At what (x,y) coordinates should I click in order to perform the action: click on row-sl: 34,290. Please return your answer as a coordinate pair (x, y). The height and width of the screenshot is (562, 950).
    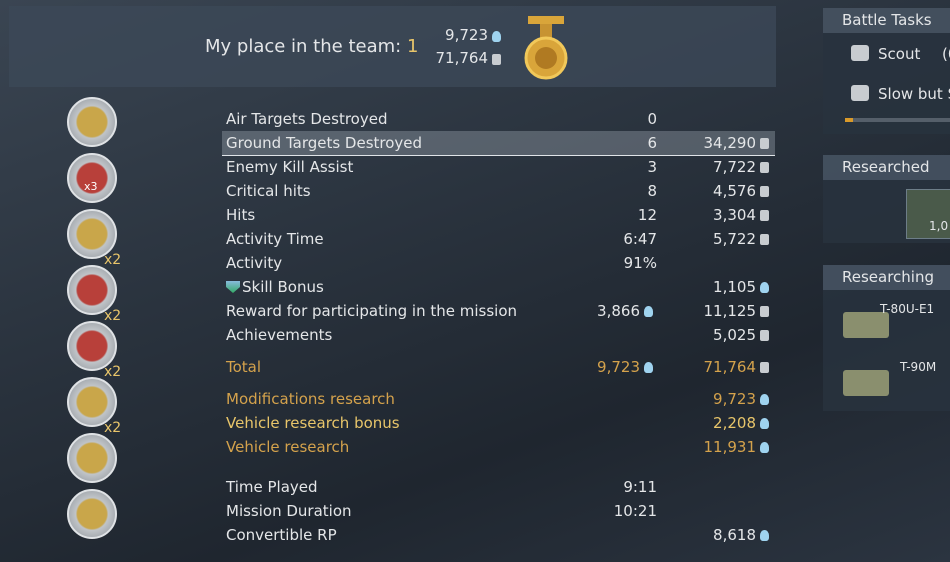
    Looking at the image, I should click on (730, 143).